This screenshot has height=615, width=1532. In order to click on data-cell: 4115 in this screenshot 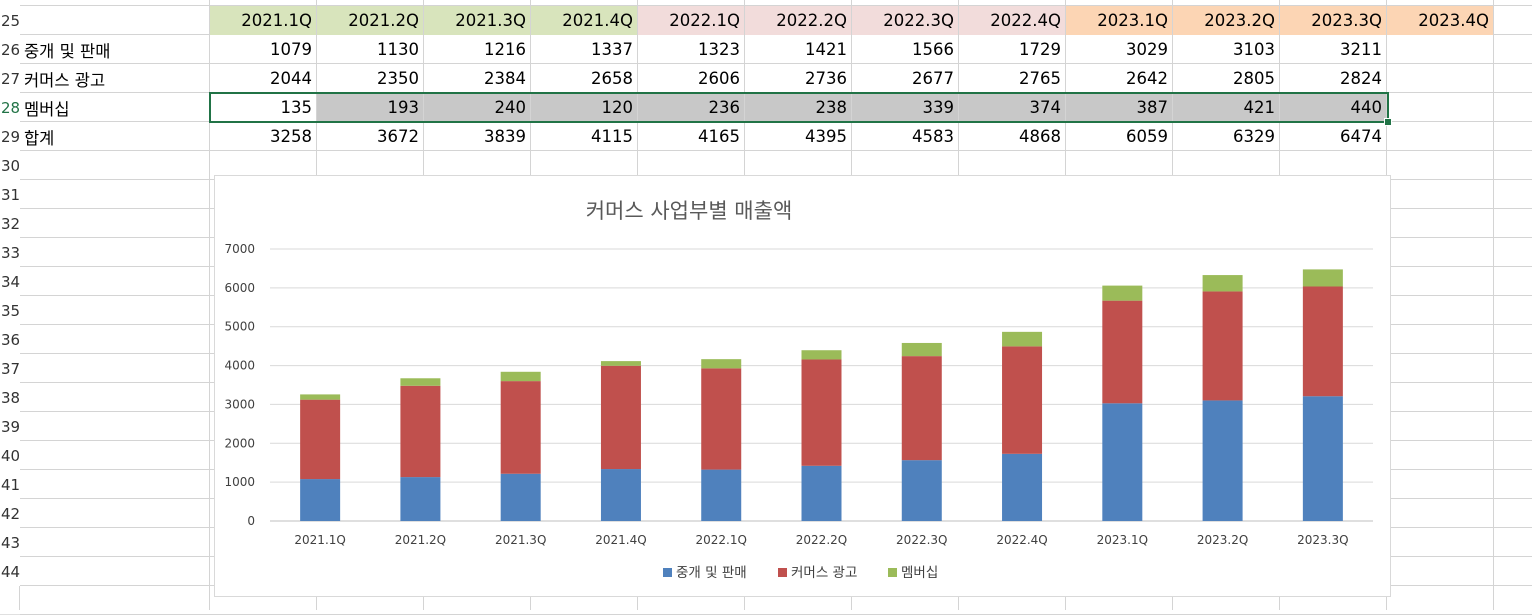, I will do `click(612, 136)`.